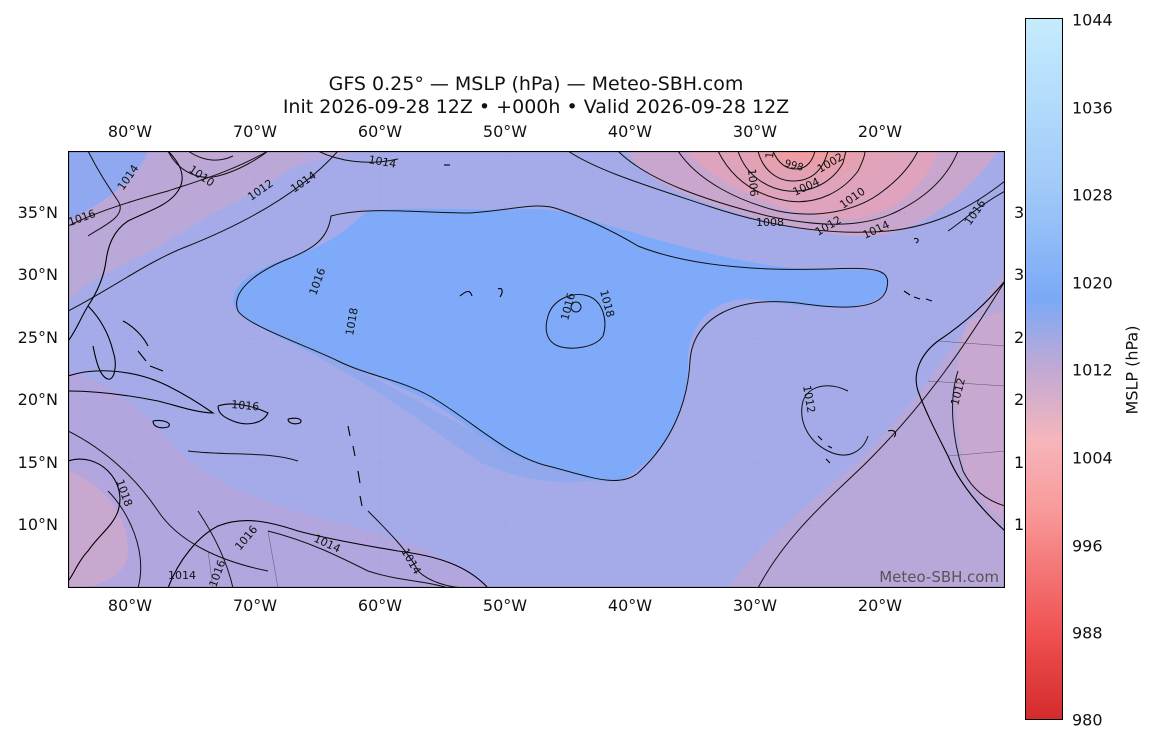 This screenshot has height=744, width=1156. Describe the element at coordinates (770, 222) in the screenshot. I see `contour-label: 1008` at that location.